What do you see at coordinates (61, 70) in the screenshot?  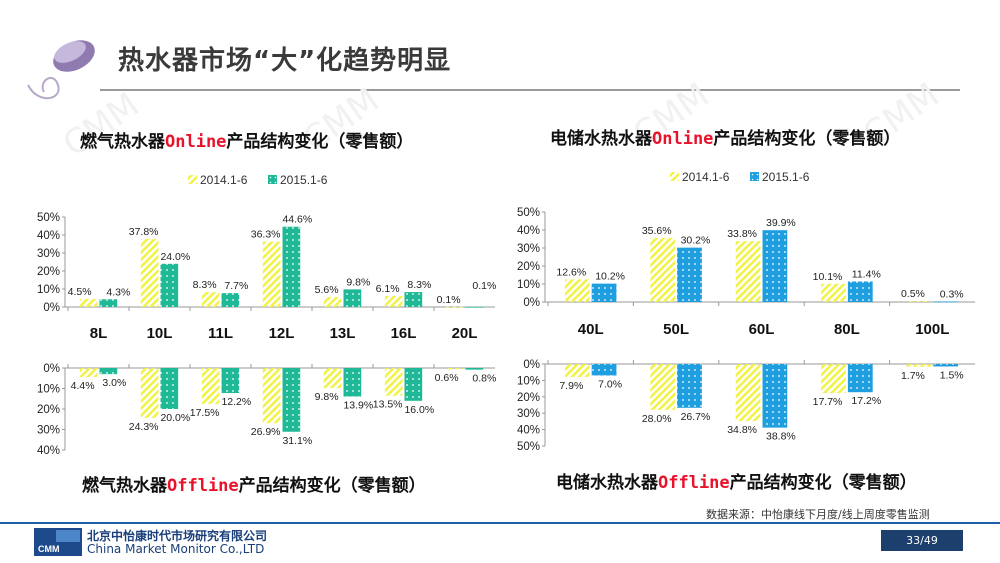 I see `mouse-icon` at bounding box center [61, 70].